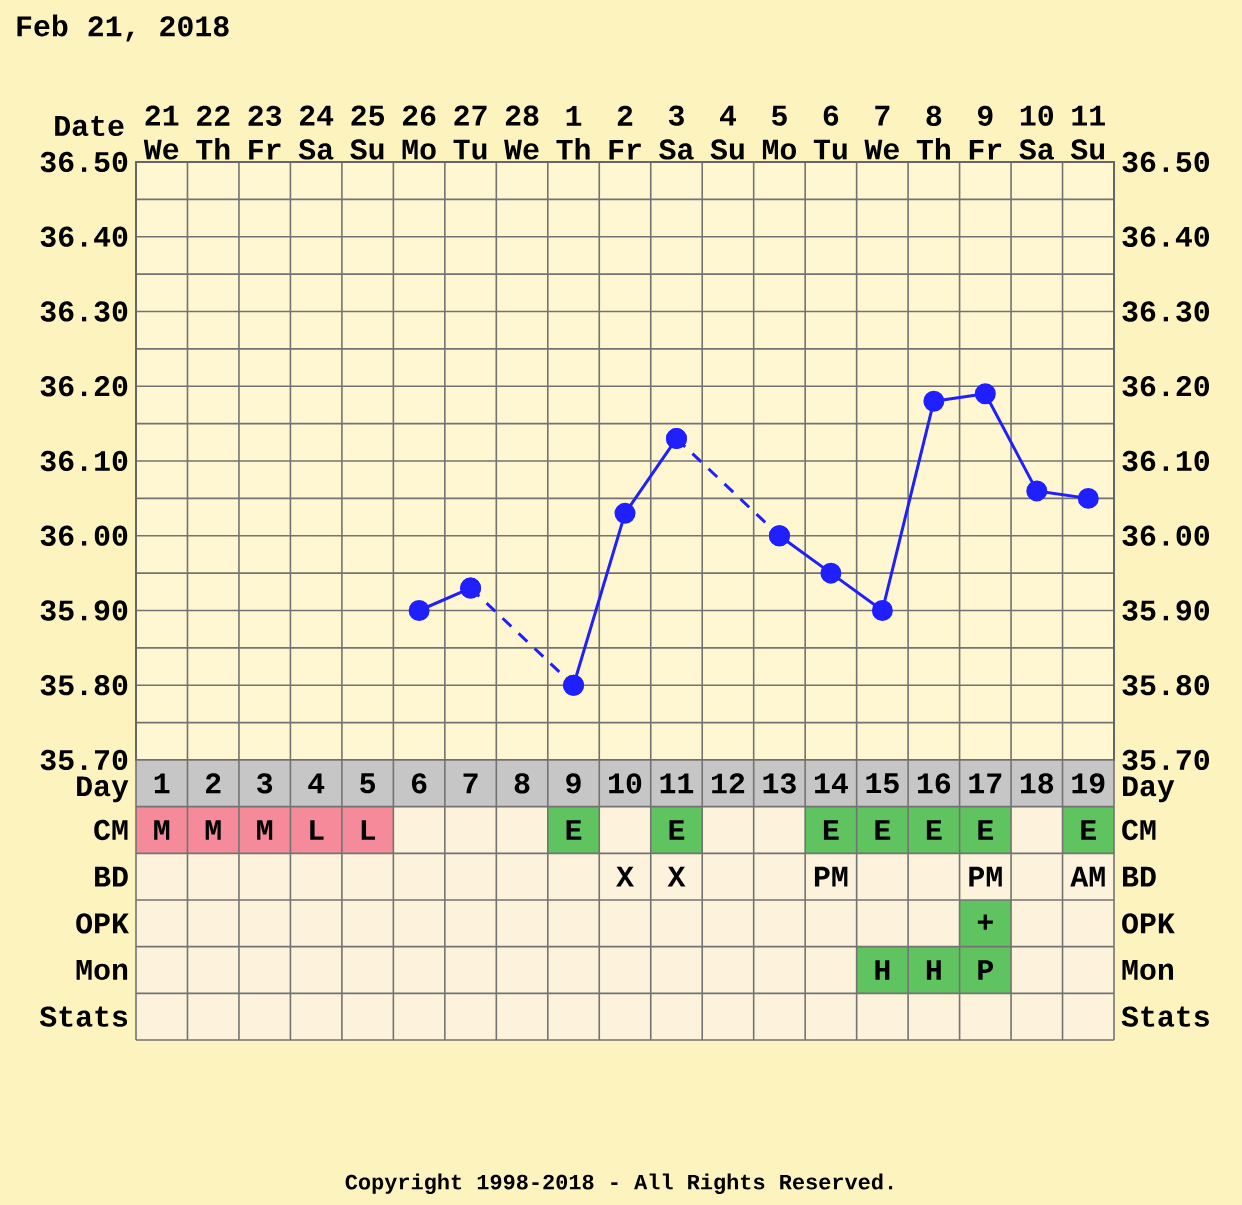 The height and width of the screenshot is (1205, 1242). I want to click on x-tick-label: 3 Sa, so click(676, 132).